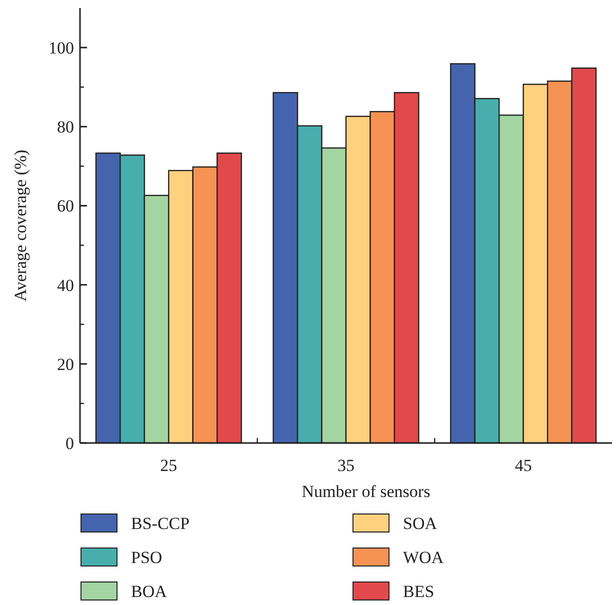 The height and width of the screenshot is (605, 616). Describe the element at coordinates (146, 557) in the screenshot. I see `legend-label: PSO` at that location.